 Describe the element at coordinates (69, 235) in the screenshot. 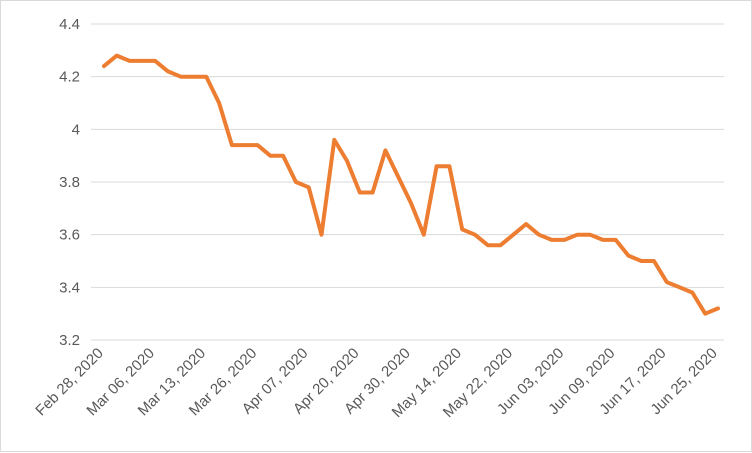

I see `y-tick-label: 3.6` at that location.